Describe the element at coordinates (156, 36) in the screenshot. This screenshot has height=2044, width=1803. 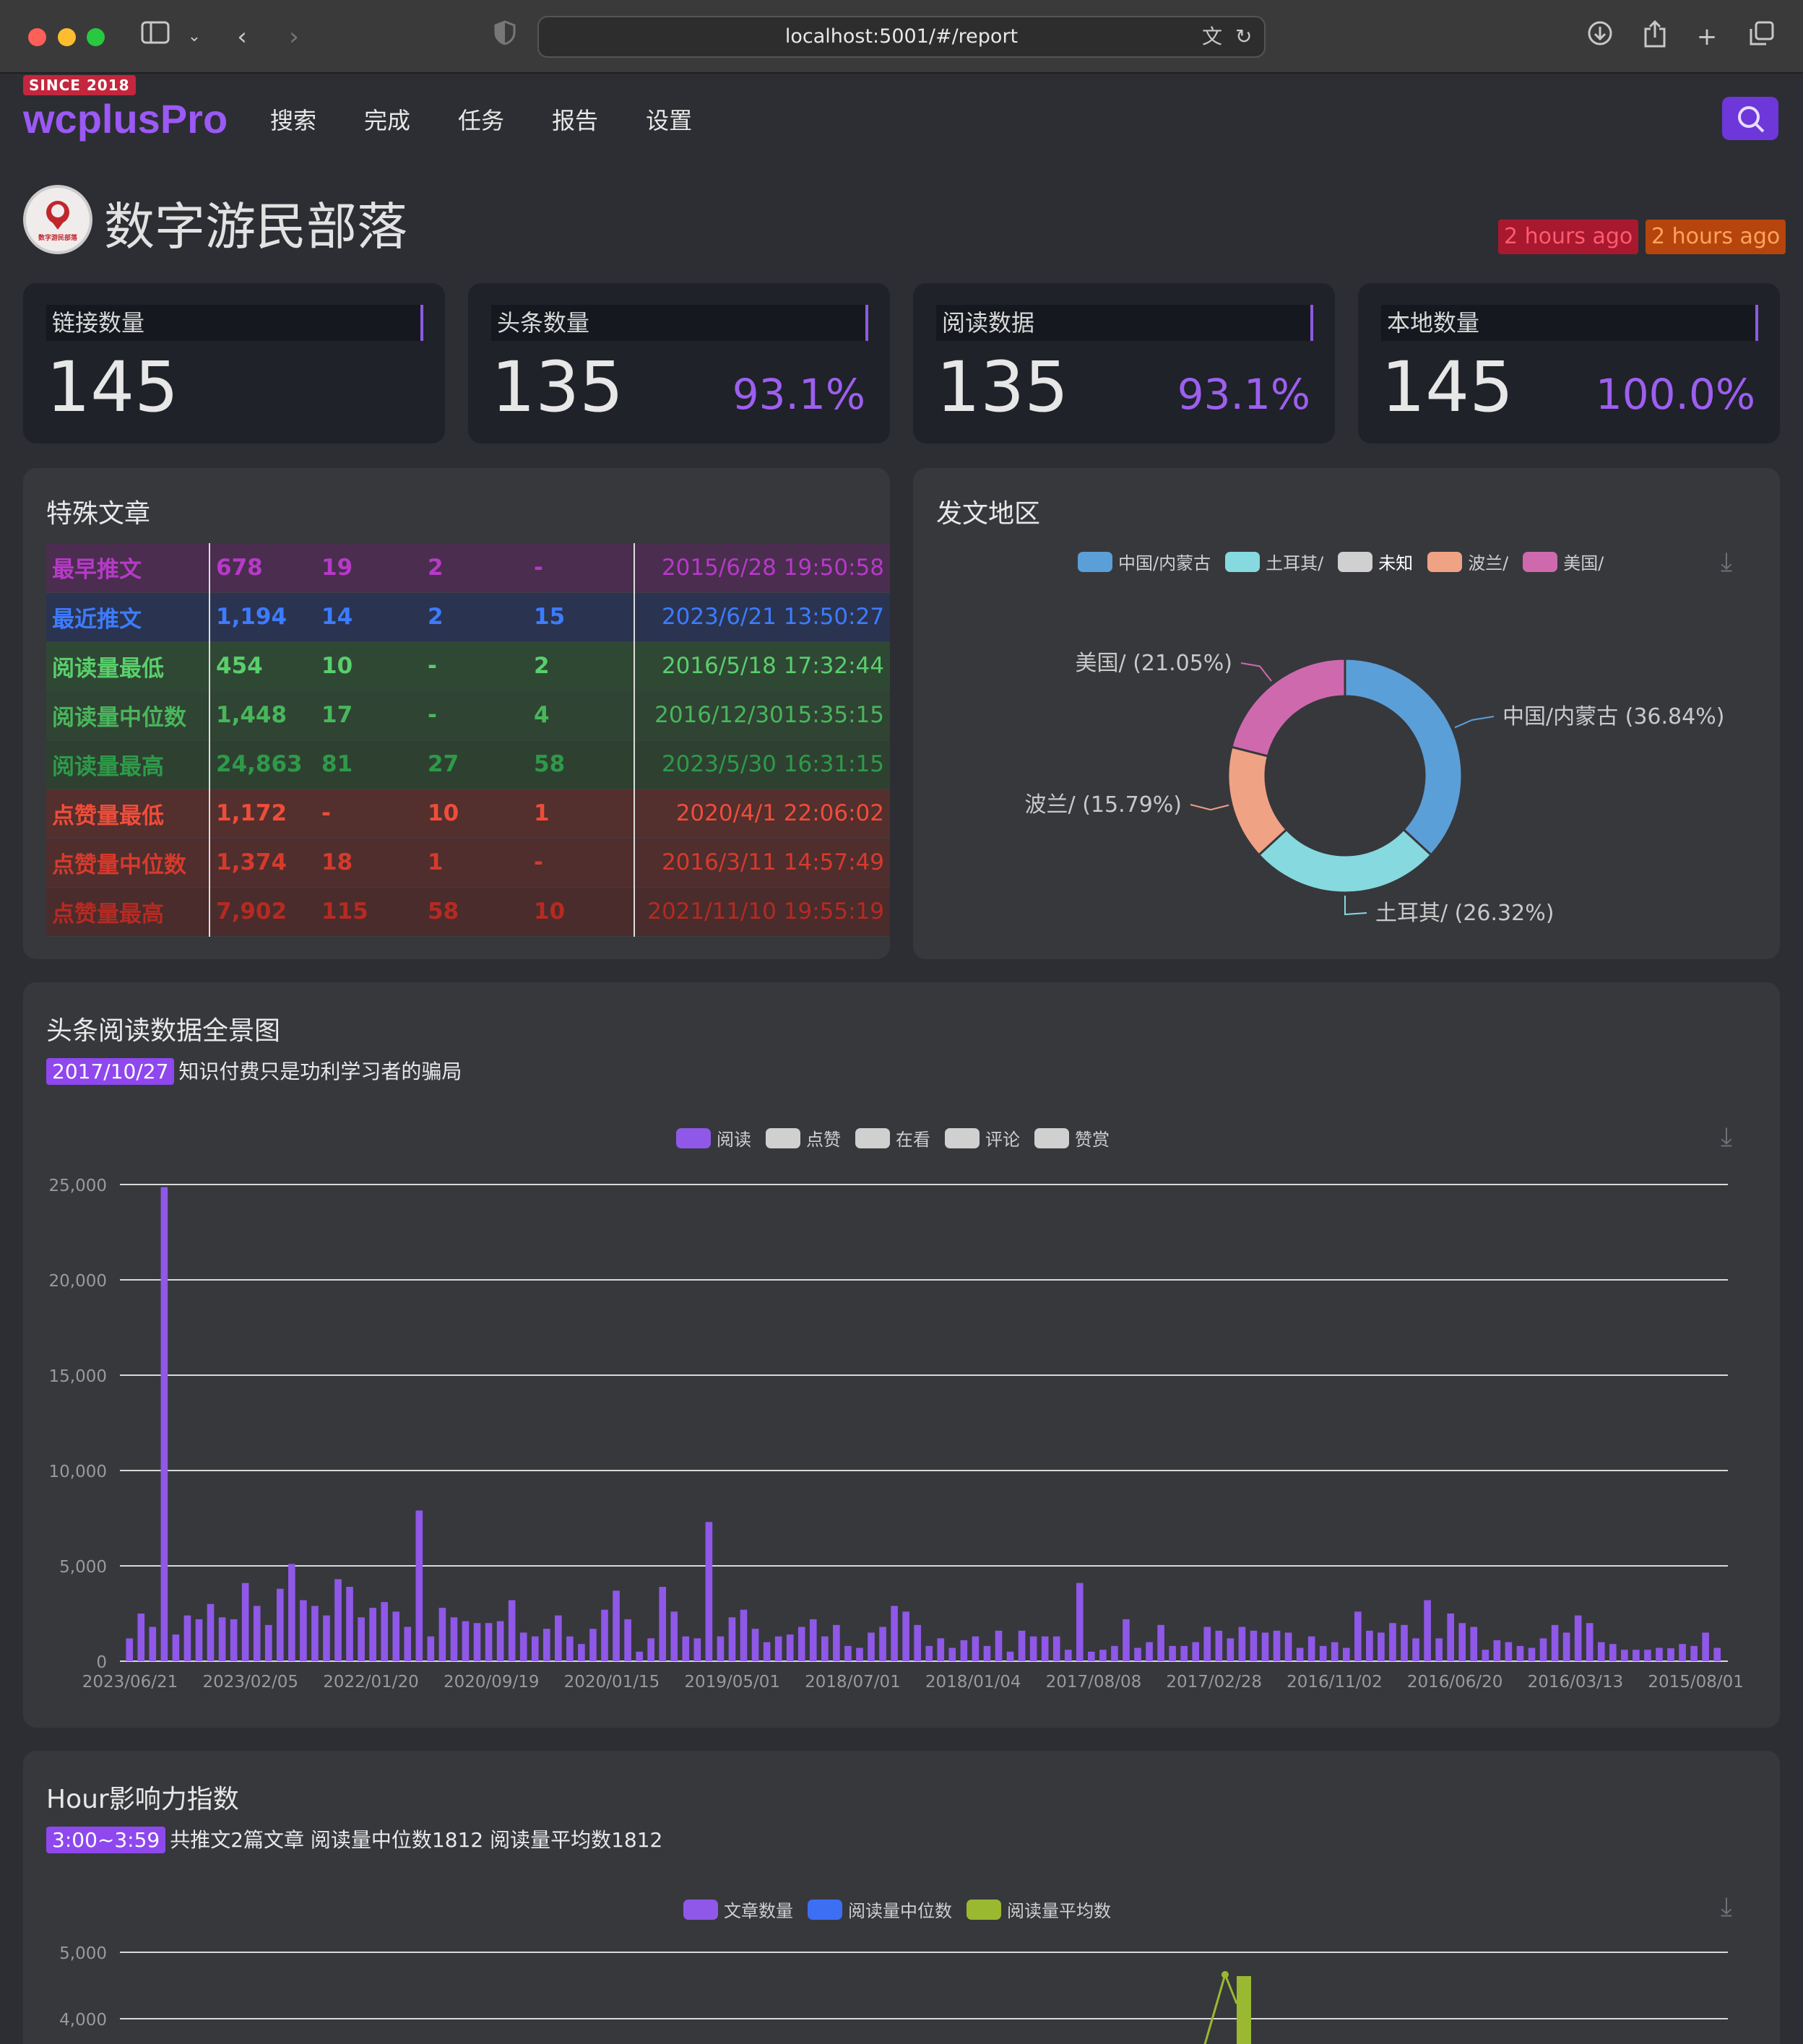
I see `sidebar-toggle-icon` at that location.